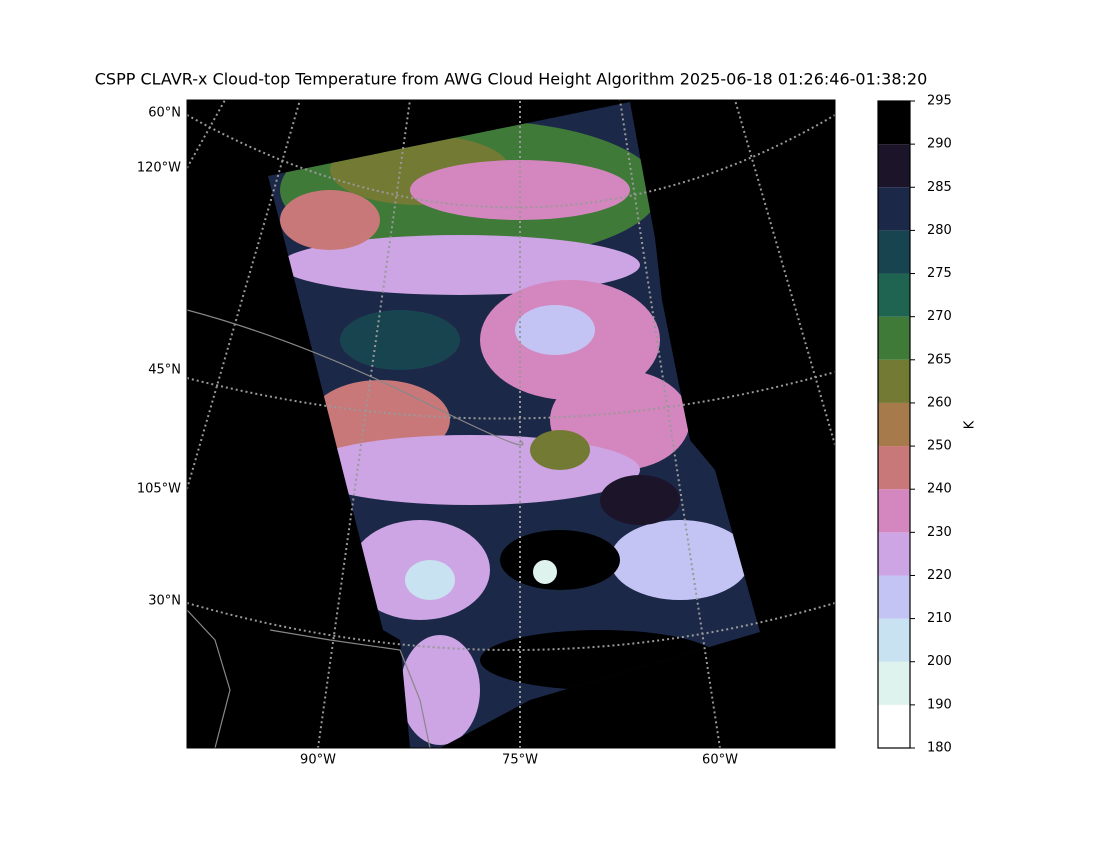 The image size is (1120, 844). What do you see at coordinates (939, 402) in the screenshot?
I see `colorbar-tick-label: 260` at bounding box center [939, 402].